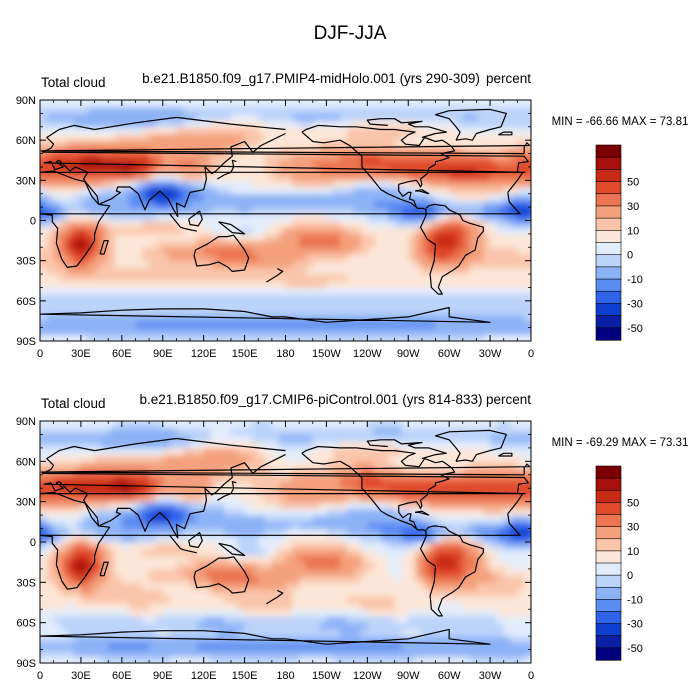 Image resolution: width=700 pixels, height=700 pixels. What do you see at coordinates (26, 141) in the screenshot?
I see `y-tick-label: 60N` at bounding box center [26, 141].